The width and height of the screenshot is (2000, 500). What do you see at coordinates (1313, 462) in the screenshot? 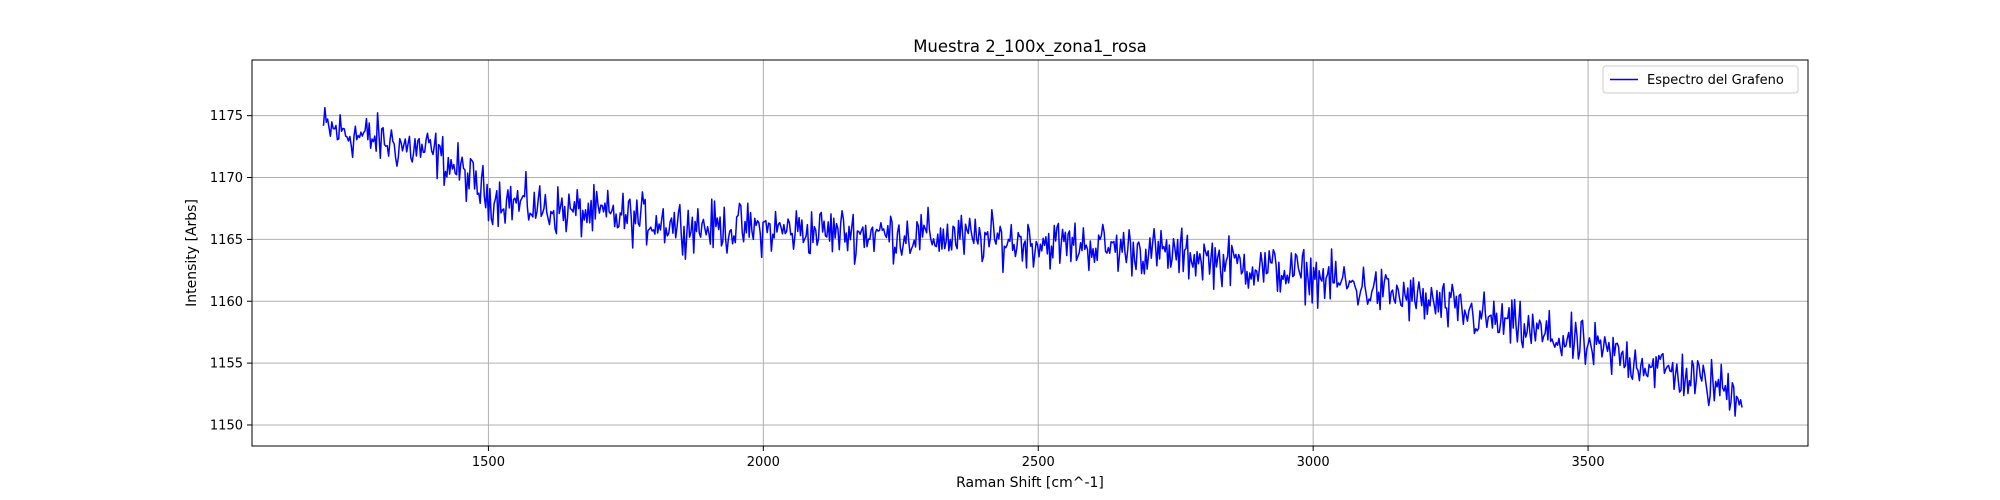
I see `x-tick-label: 3000` at bounding box center [1313, 462].